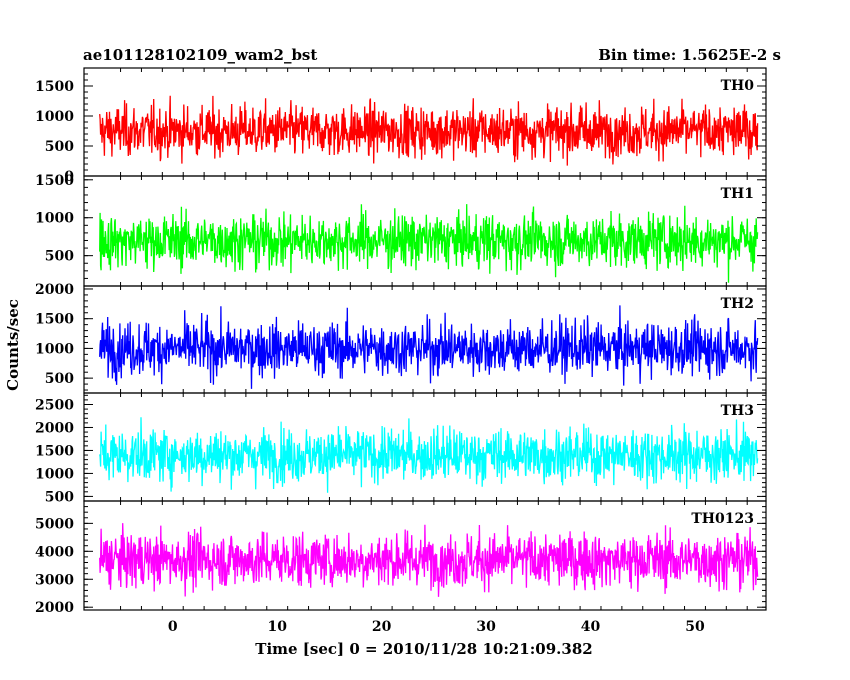  What do you see at coordinates (429, 130) in the screenshot?
I see `series-line-th0` at bounding box center [429, 130].